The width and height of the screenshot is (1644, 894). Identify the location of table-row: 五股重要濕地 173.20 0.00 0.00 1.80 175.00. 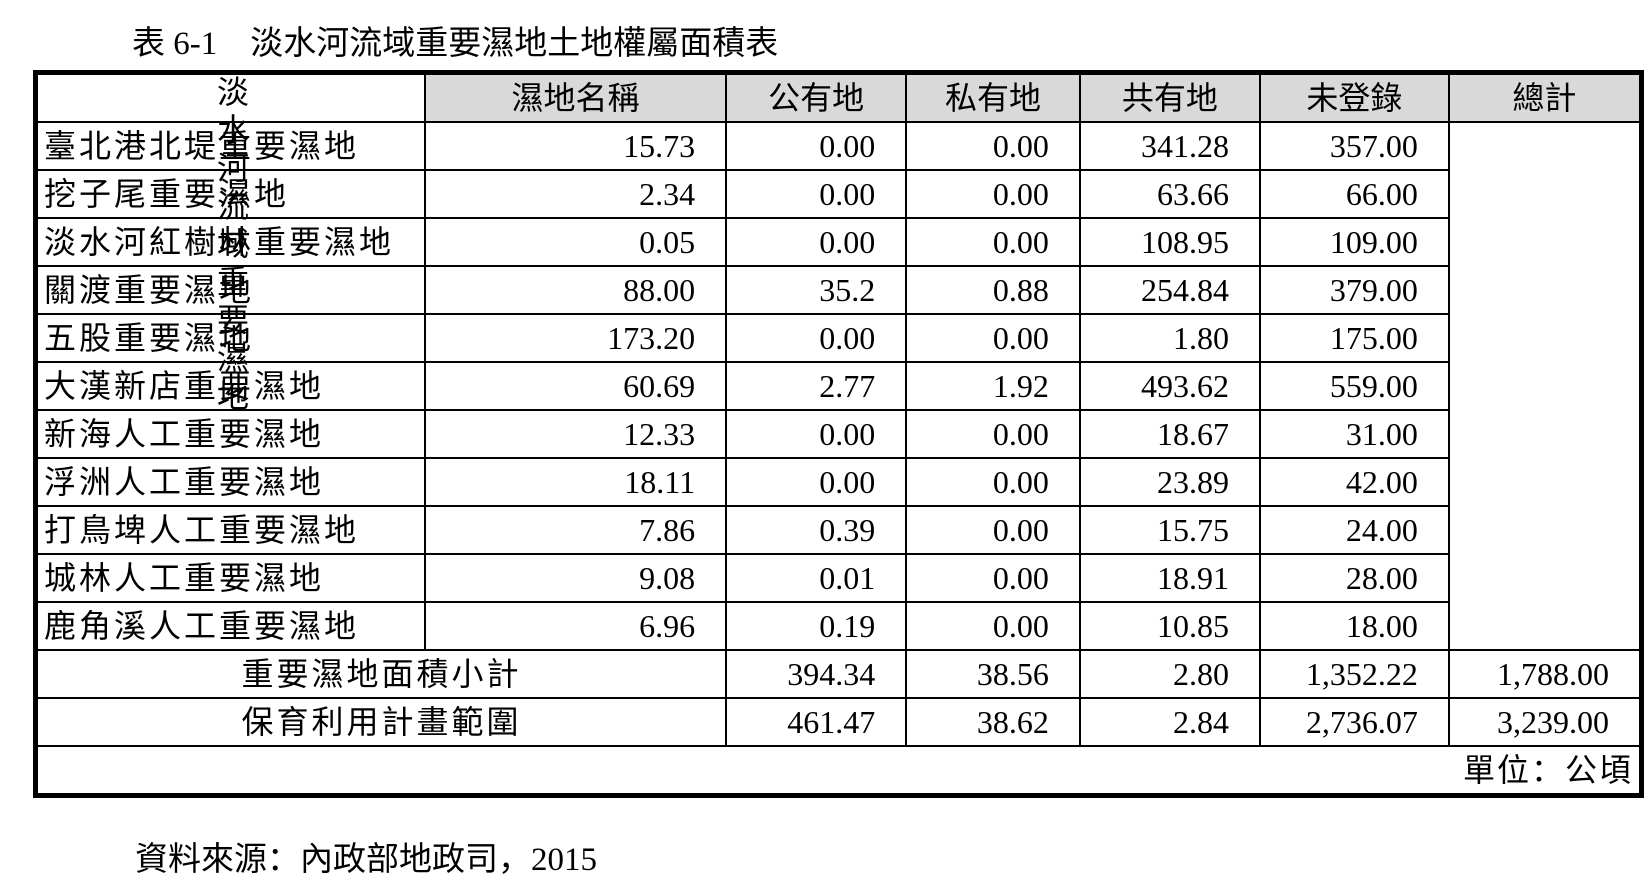
(838, 338).